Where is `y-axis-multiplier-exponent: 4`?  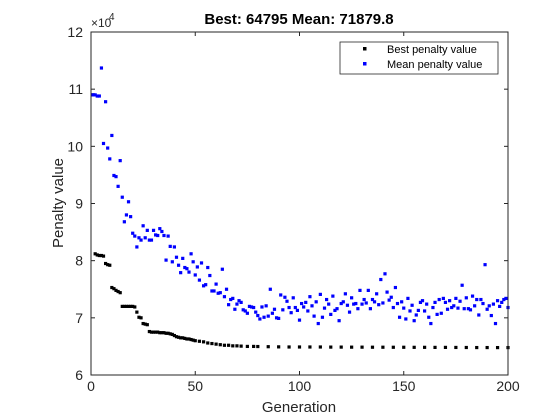
y-axis-multiplier-exponent: 4 is located at coordinates (112, 17).